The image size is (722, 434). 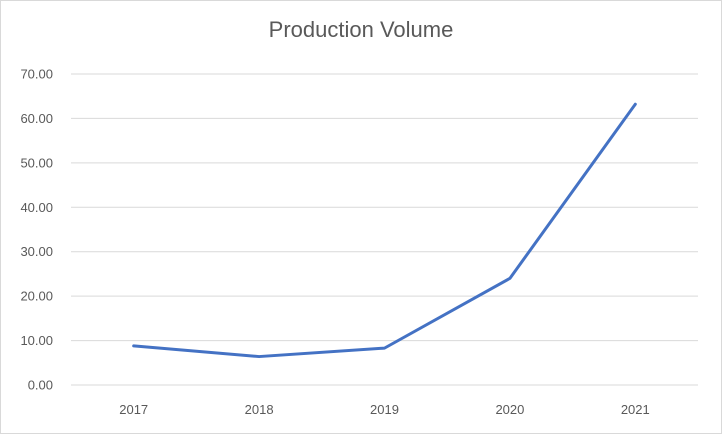 What do you see at coordinates (36, 162) in the screenshot?
I see `y-tick-label: 50.00` at bounding box center [36, 162].